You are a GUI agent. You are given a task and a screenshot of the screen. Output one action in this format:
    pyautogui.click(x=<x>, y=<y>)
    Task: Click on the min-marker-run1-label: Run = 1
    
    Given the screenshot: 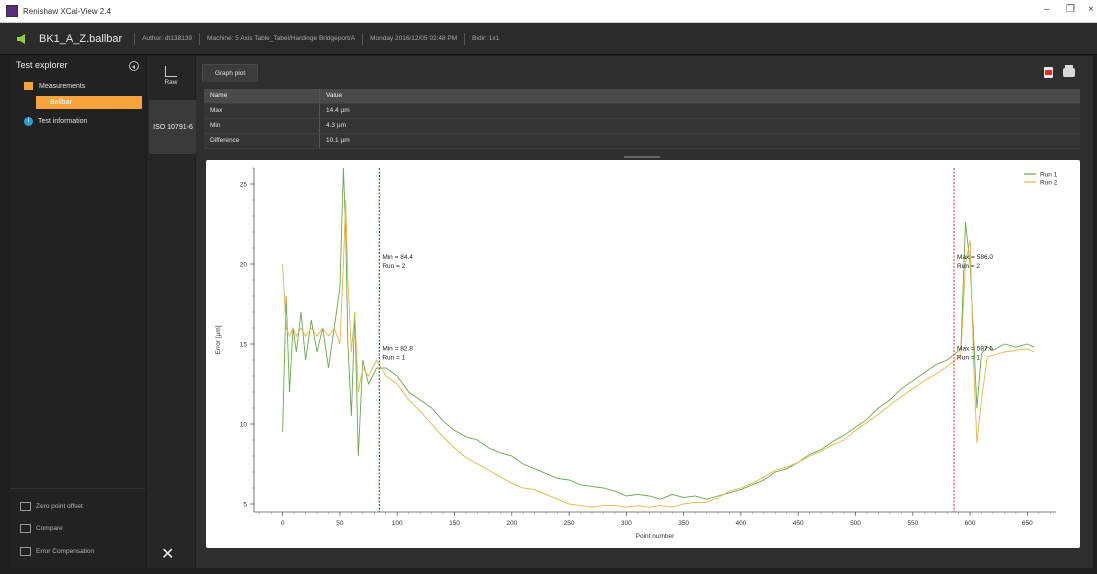 What is the action you would take?
    pyautogui.click(x=393, y=357)
    